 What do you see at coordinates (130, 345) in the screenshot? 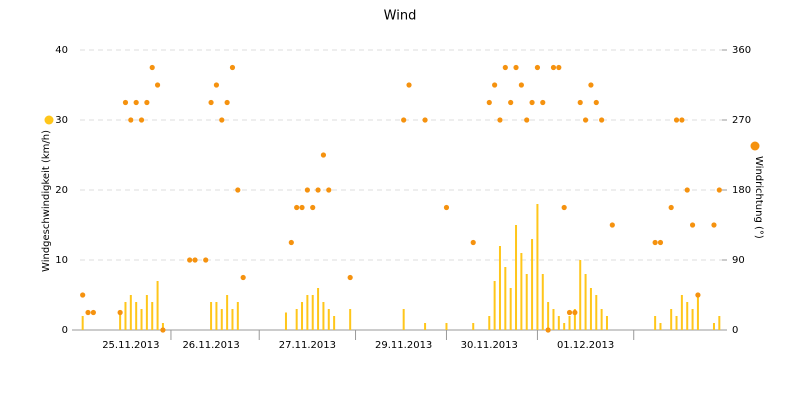
I see `x-tick-label: 25.11.2013` at bounding box center [130, 345].